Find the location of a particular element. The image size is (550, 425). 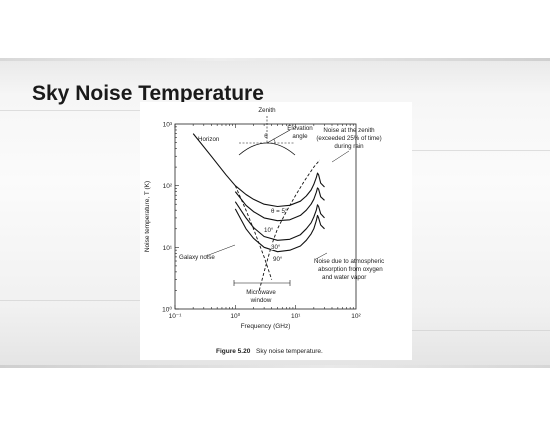

chart-annotation: (exceeded 25% of time) is located at coordinates (348, 138).